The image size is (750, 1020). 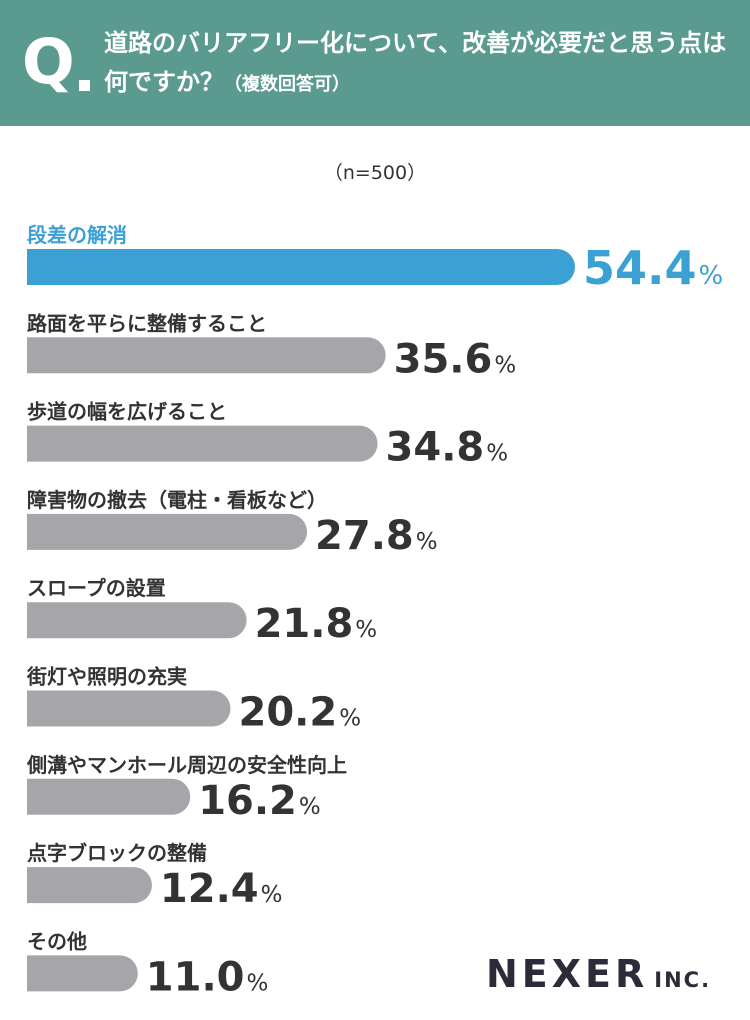 What do you see at coordinates (376, 536) in the screenshot?
I see `value-label: 27.8%` at bounding box center [376, 536].